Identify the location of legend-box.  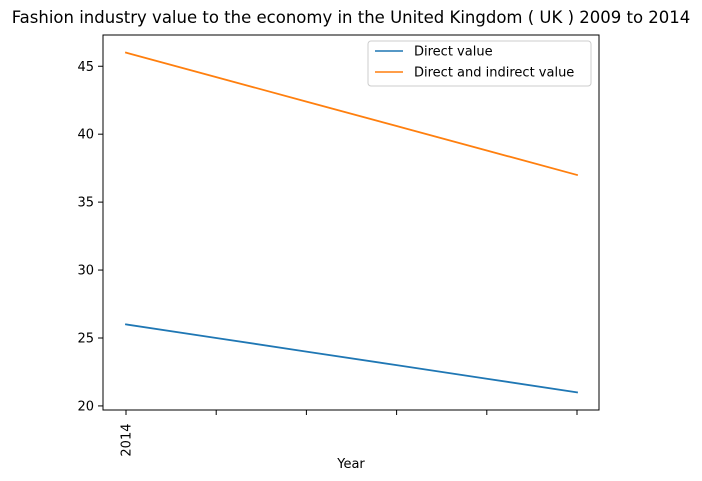
(479, 63).